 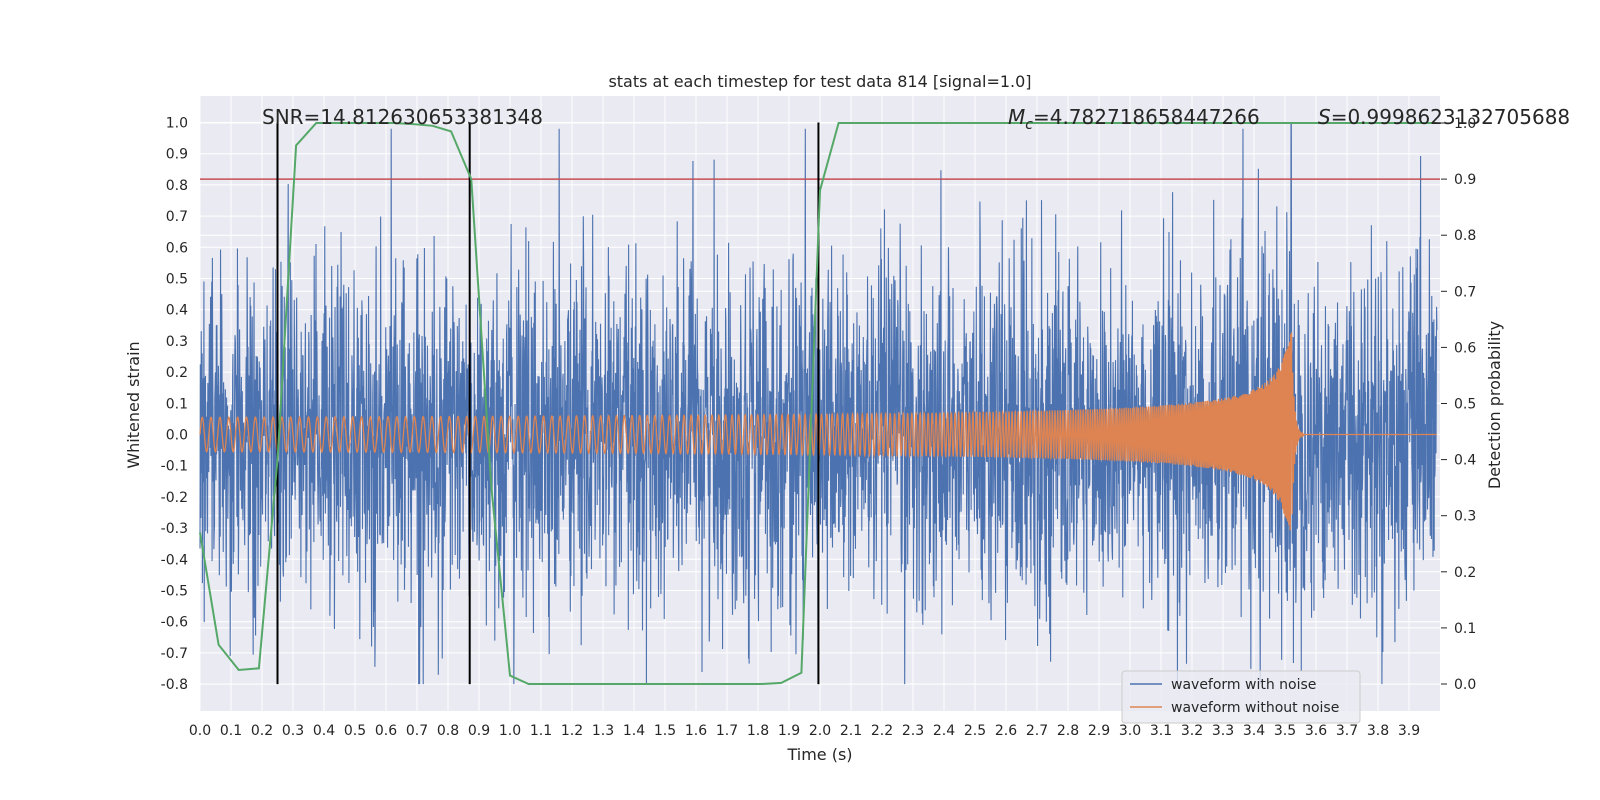 What do you see at coordinates (174, 623) in the screenshot?
I see `y-tick-label: -0.6` at bounding box center [174, 623].